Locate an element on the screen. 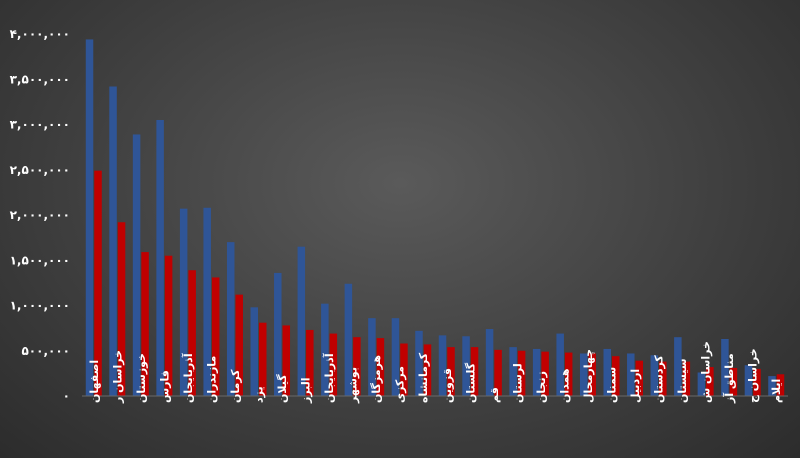 The image size is (800, 458). x-category-label: کرمانشاه is located at coordinates (423, 377).